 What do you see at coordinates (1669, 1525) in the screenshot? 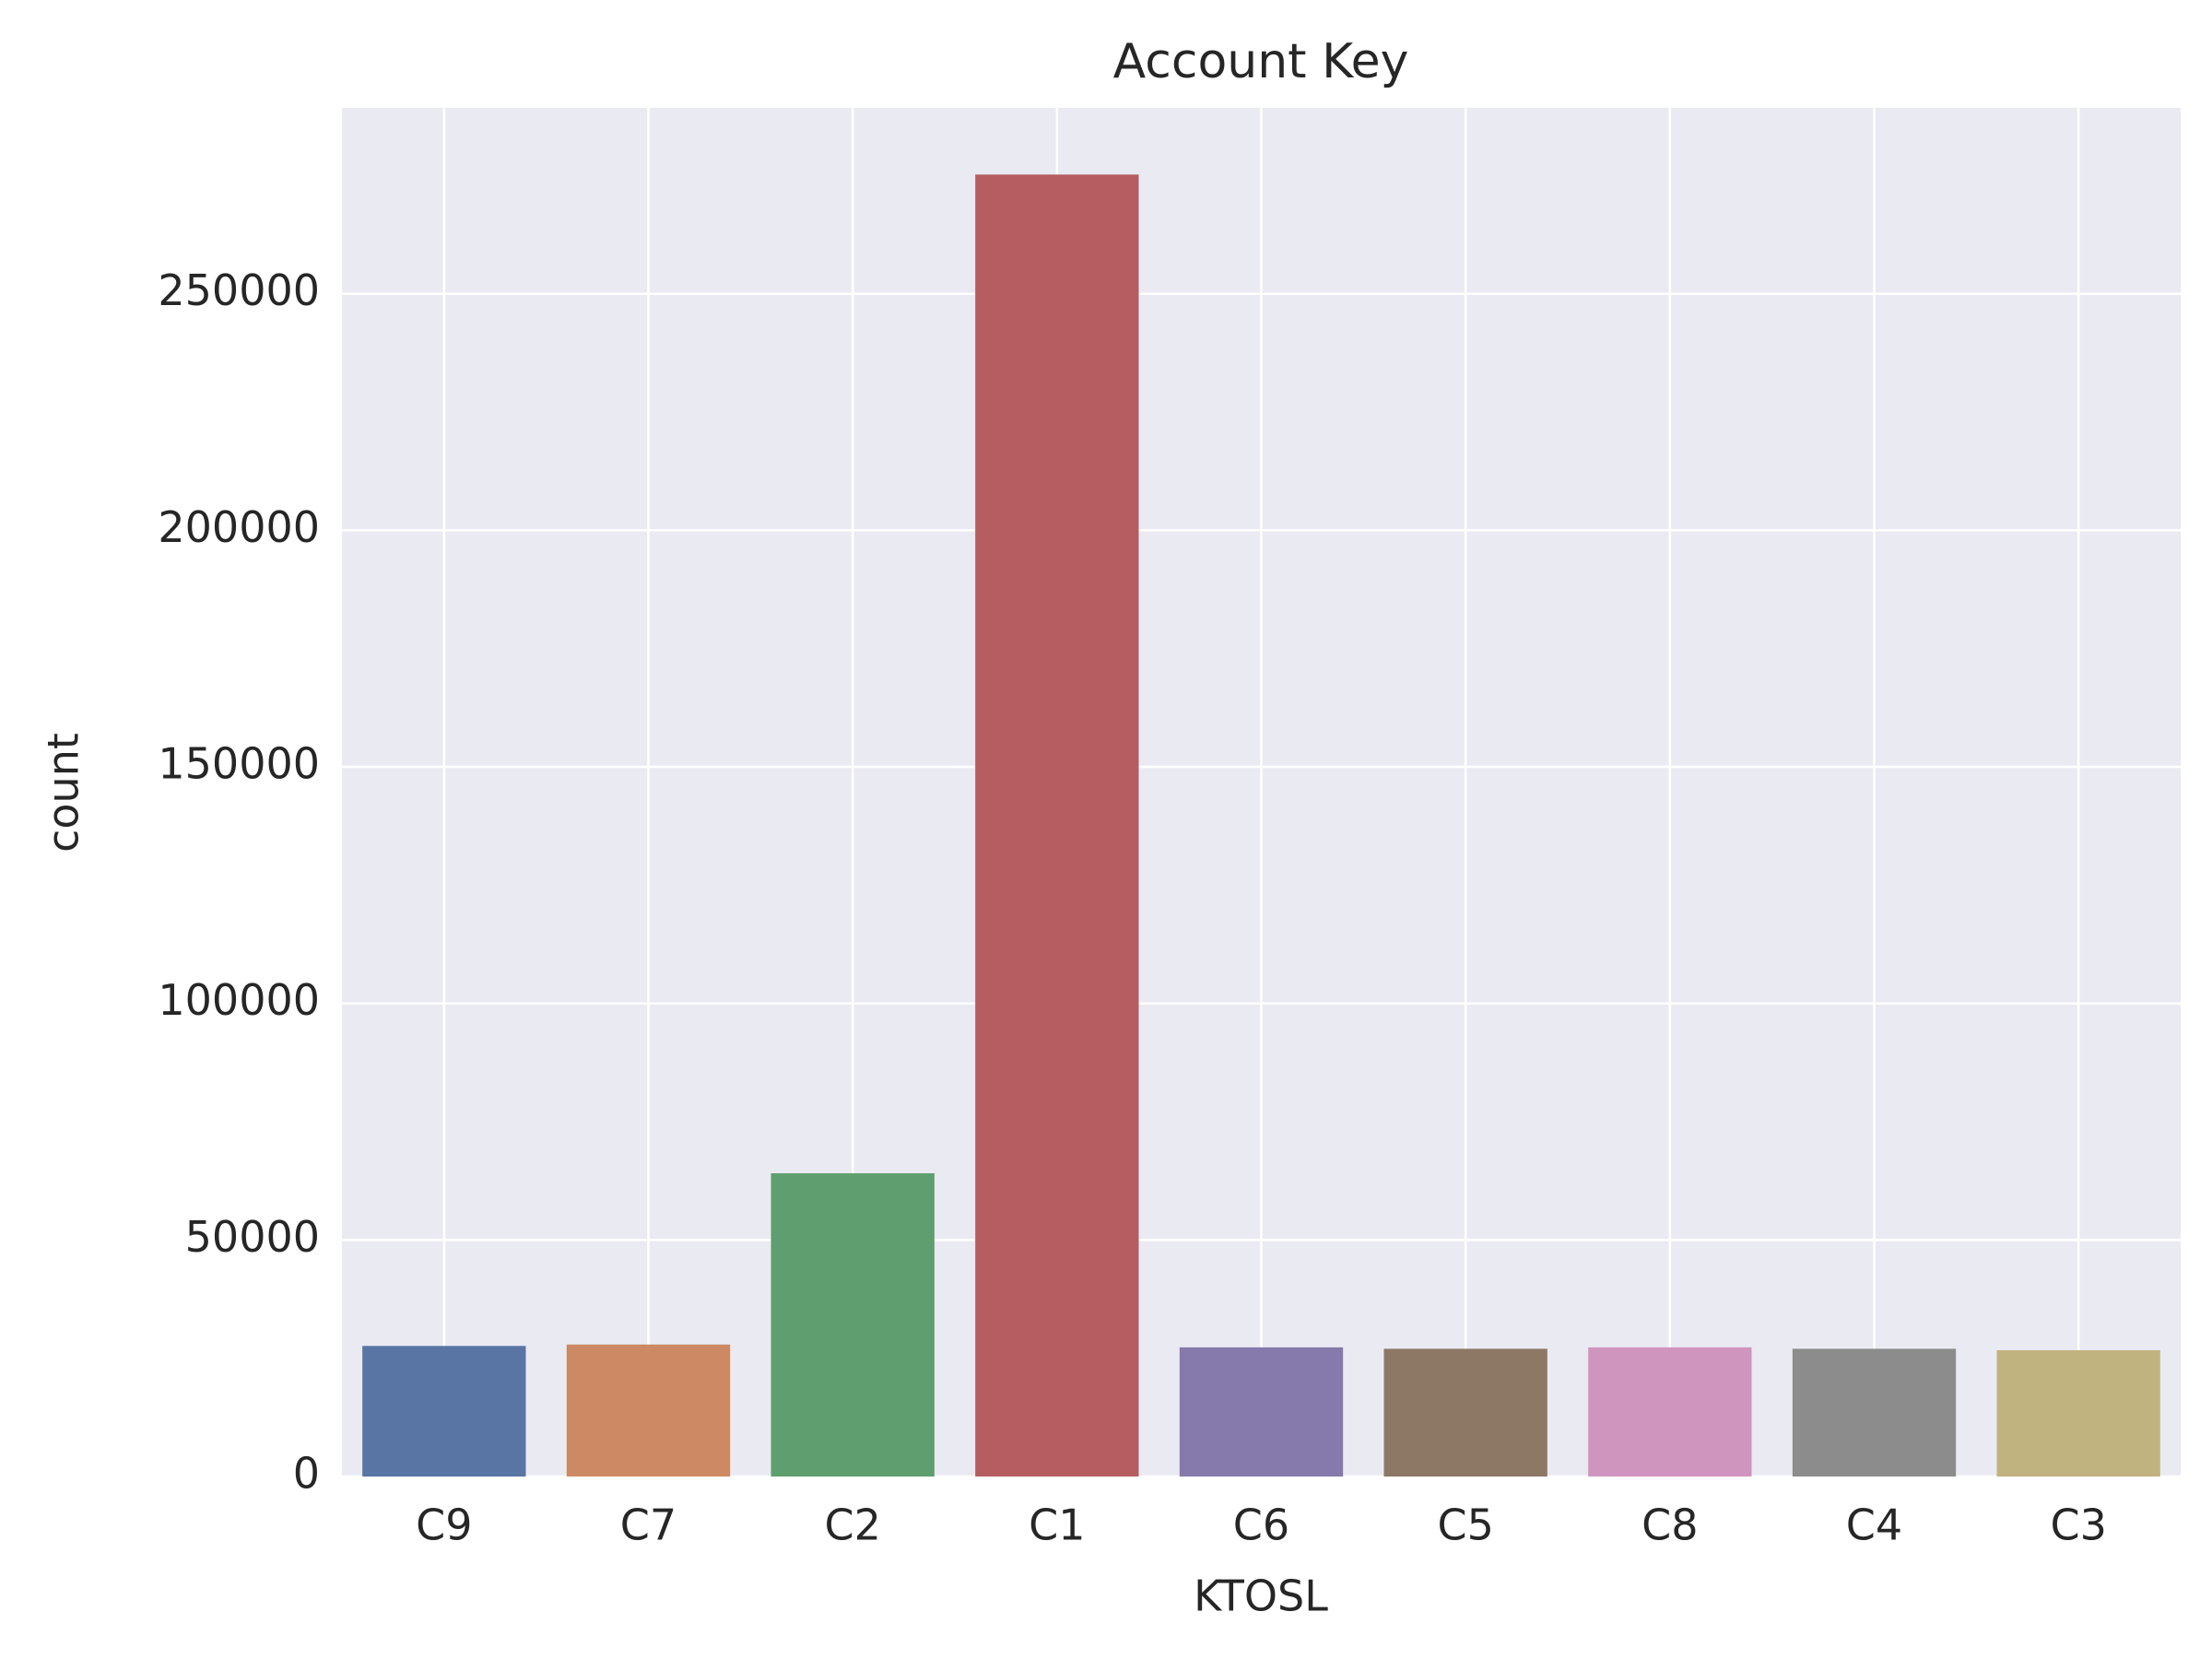
I see `x-tick-label: C8` at bounding box center [1669, 1525].